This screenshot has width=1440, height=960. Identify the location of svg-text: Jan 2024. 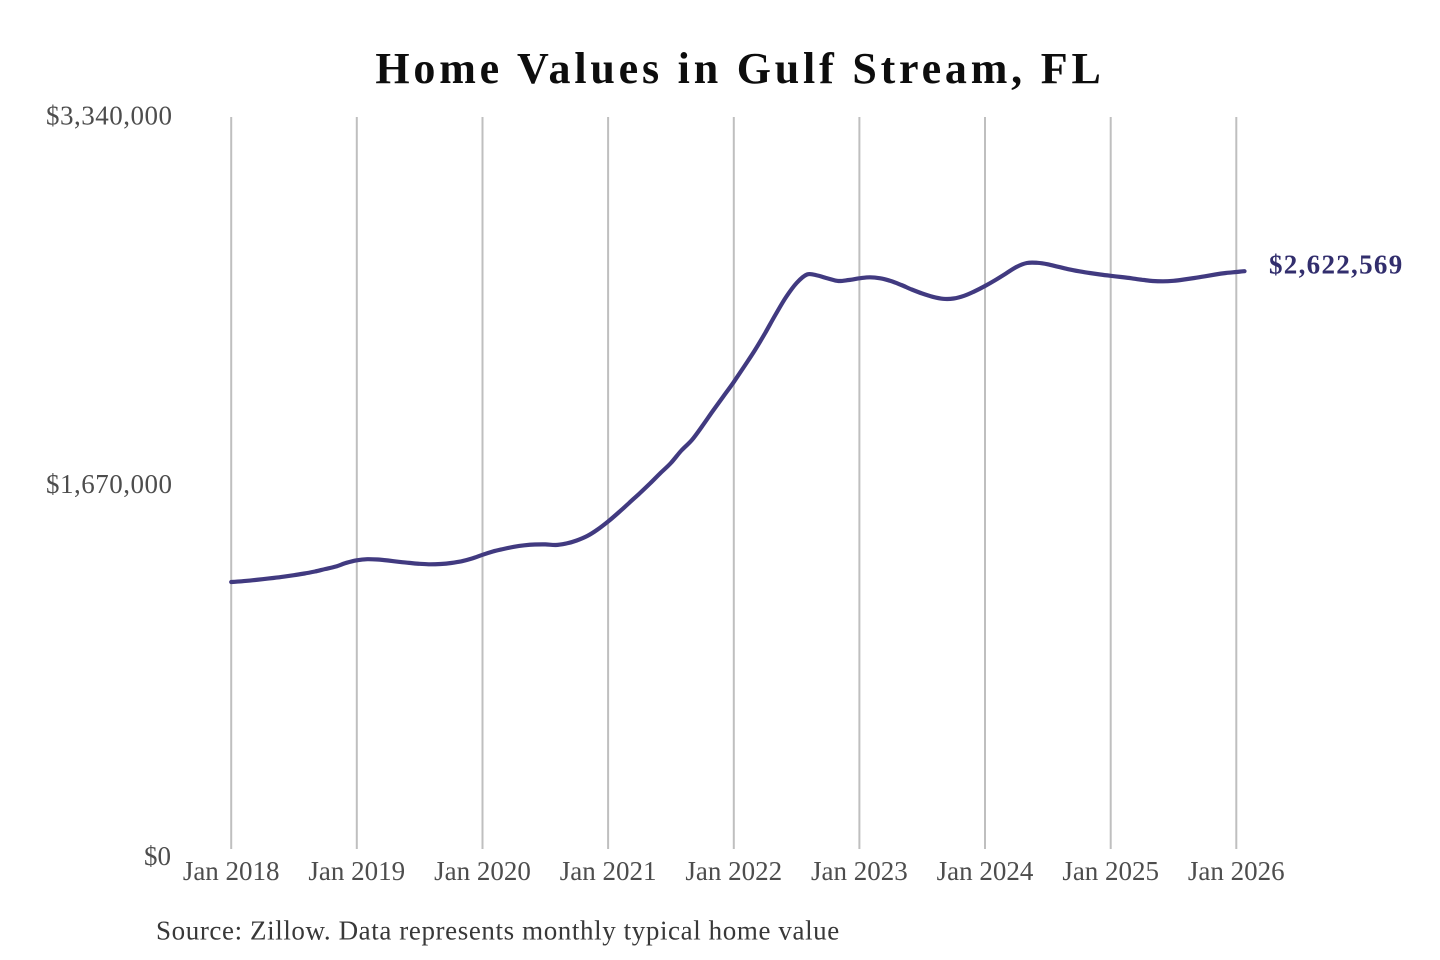
(985, 871).